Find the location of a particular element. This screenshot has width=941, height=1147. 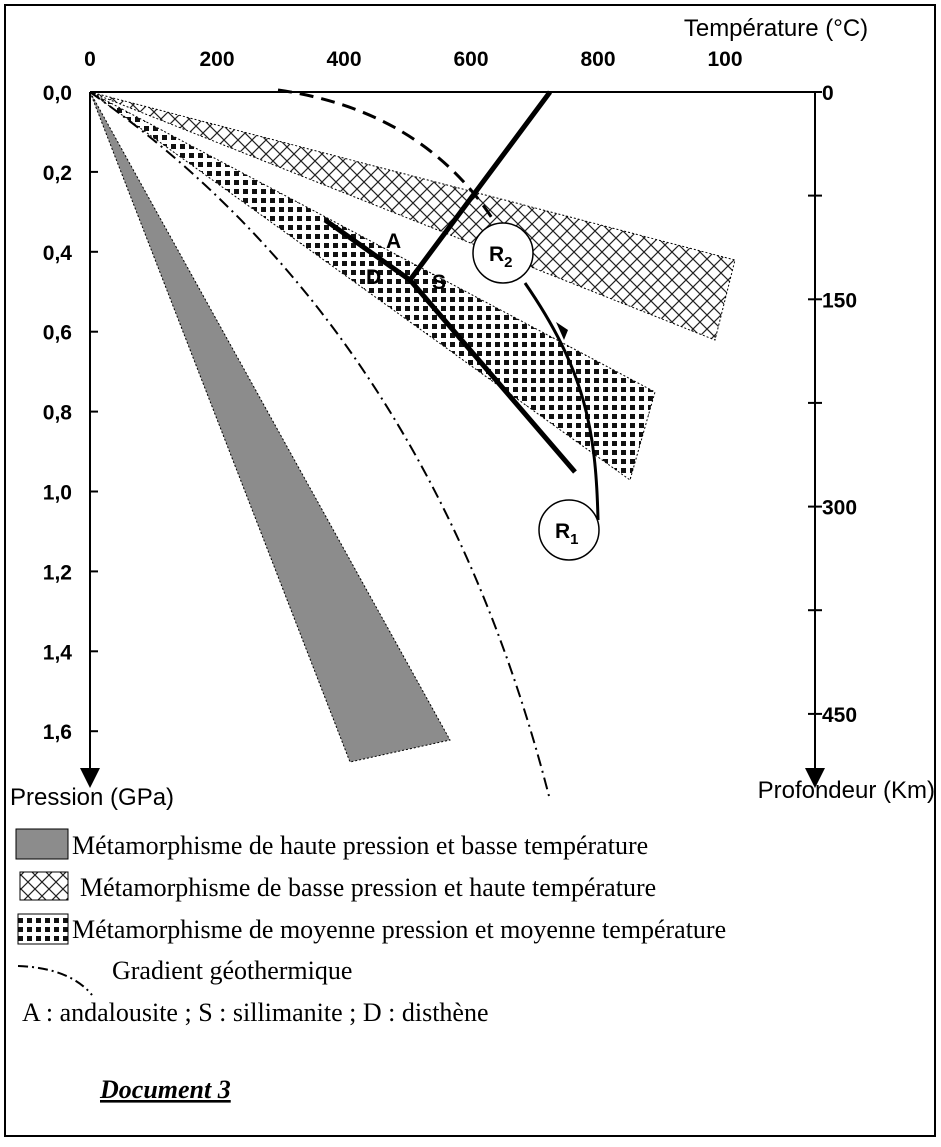

swatch-cross is located at coordinates (44, 886).